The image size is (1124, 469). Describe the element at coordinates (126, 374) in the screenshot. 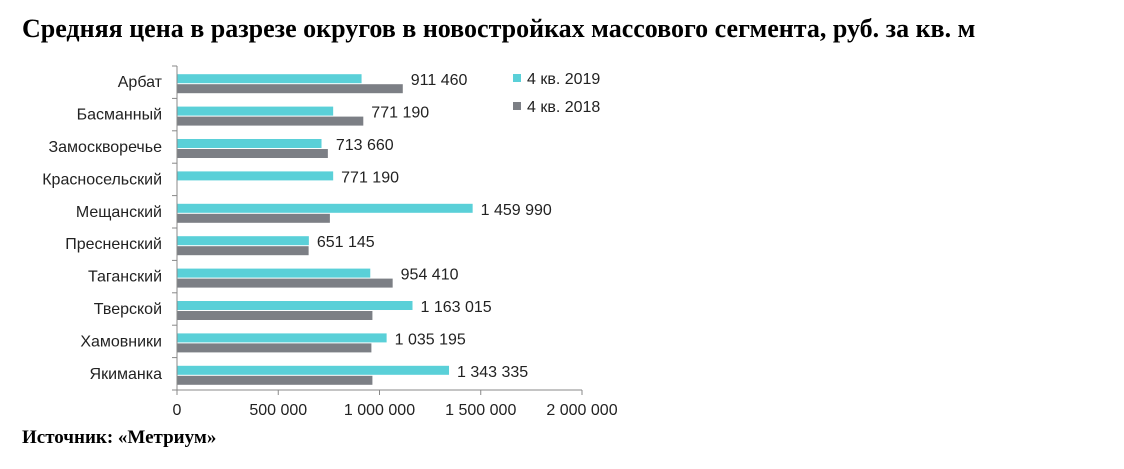

I see `category-label: Якиманка` at that location.